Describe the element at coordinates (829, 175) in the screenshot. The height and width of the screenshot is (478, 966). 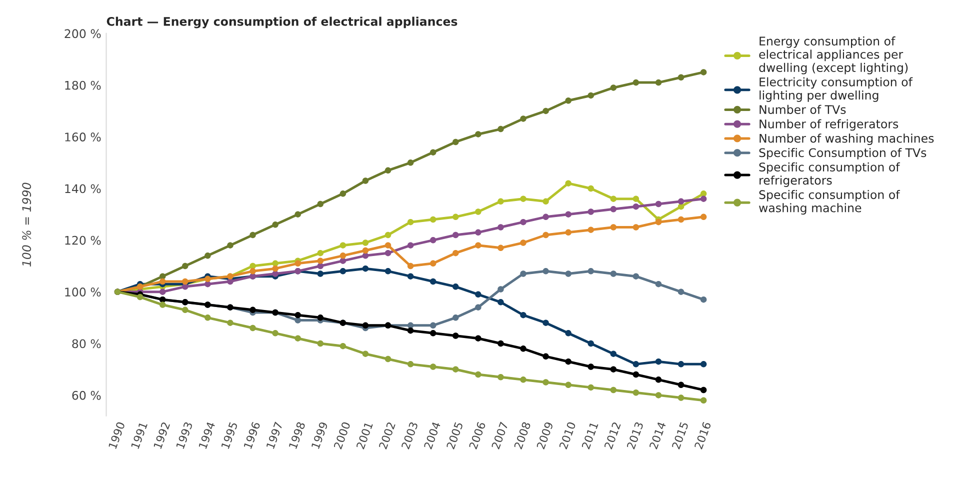
I see `legend-label: Specific consumption of refrigerators` at that location.